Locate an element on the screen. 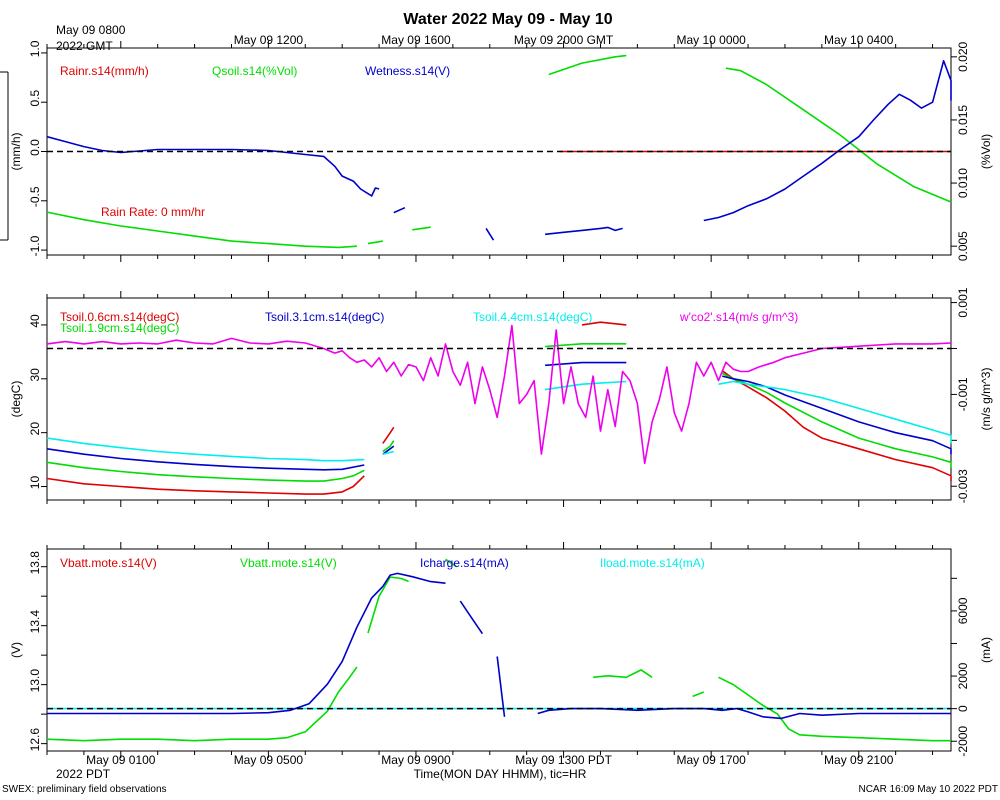 Image resolution: width=1000 pixels, height=800 pixels. bottom-axis-label: May 09 0900 is located at coordinates (416, 760).